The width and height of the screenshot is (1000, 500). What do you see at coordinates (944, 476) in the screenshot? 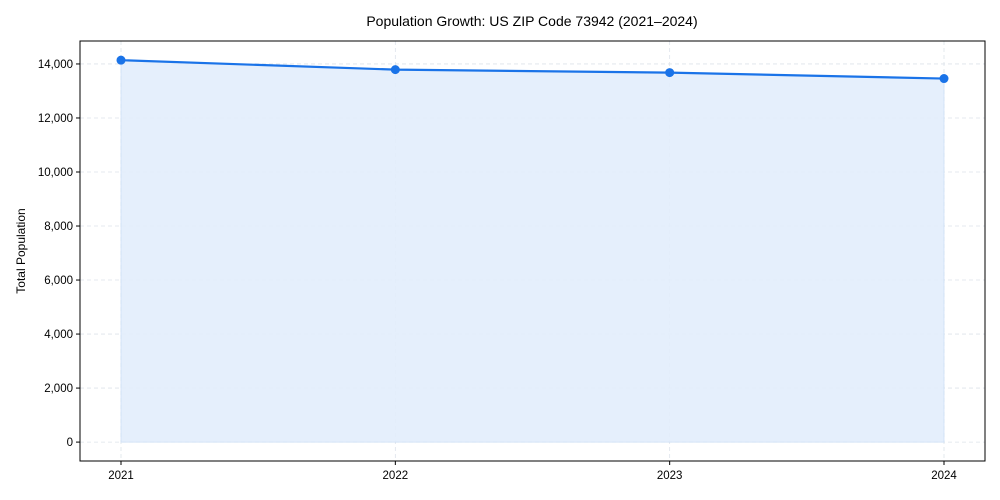
I see `x-tick-label: 2024` at bounding box center [944, 476].